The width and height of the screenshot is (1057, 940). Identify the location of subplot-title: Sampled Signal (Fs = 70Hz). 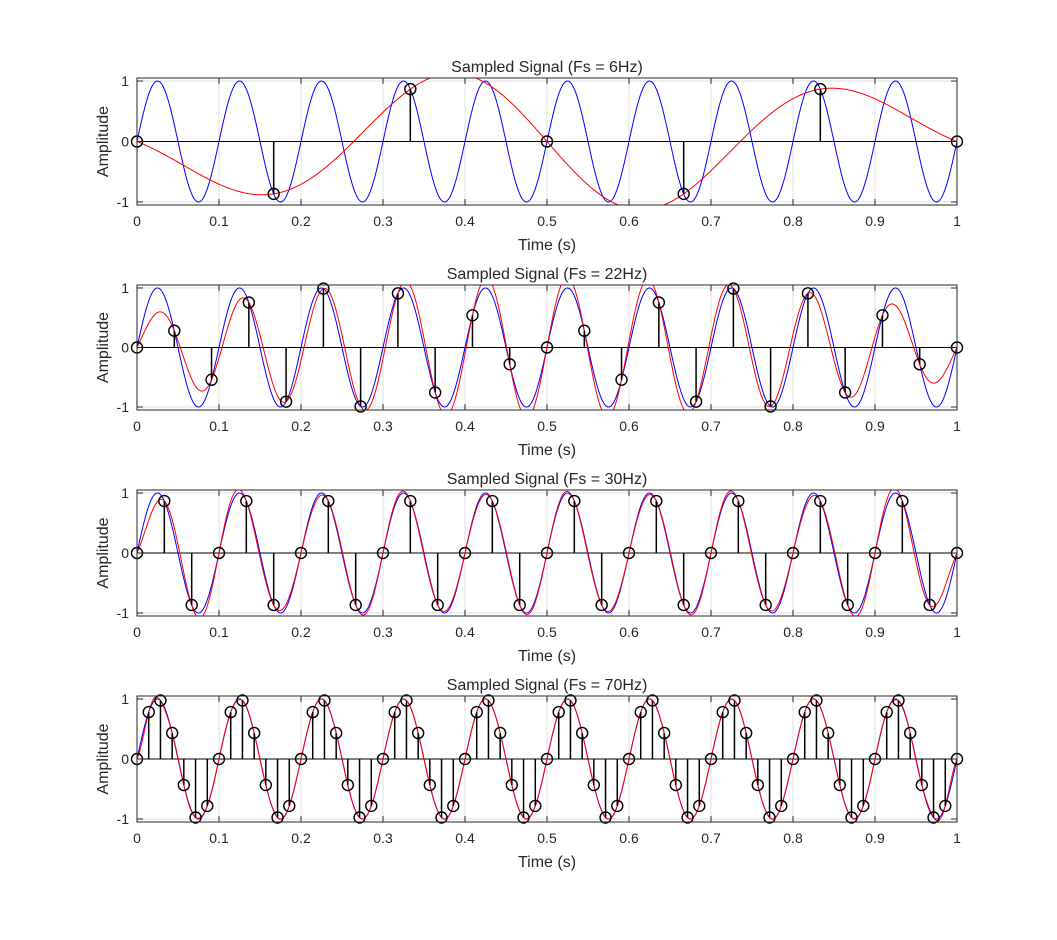
(547, 685).